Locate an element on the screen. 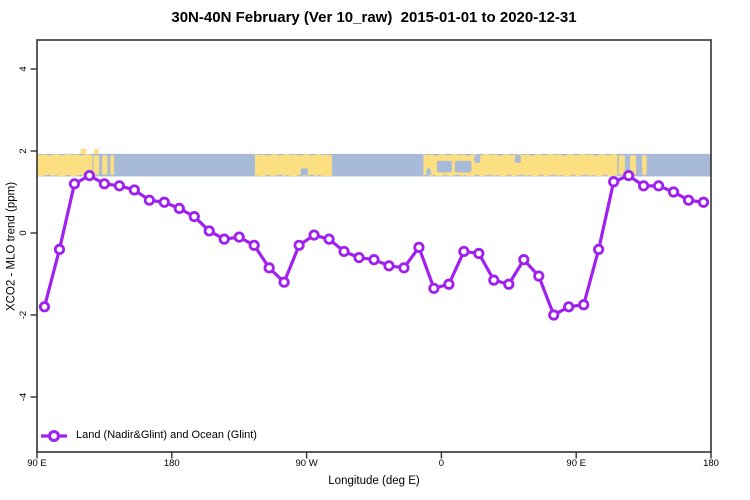  legend-label: Land (Nadir&Glint) and Ocean (Glint) is located at coordinates (166, 435).